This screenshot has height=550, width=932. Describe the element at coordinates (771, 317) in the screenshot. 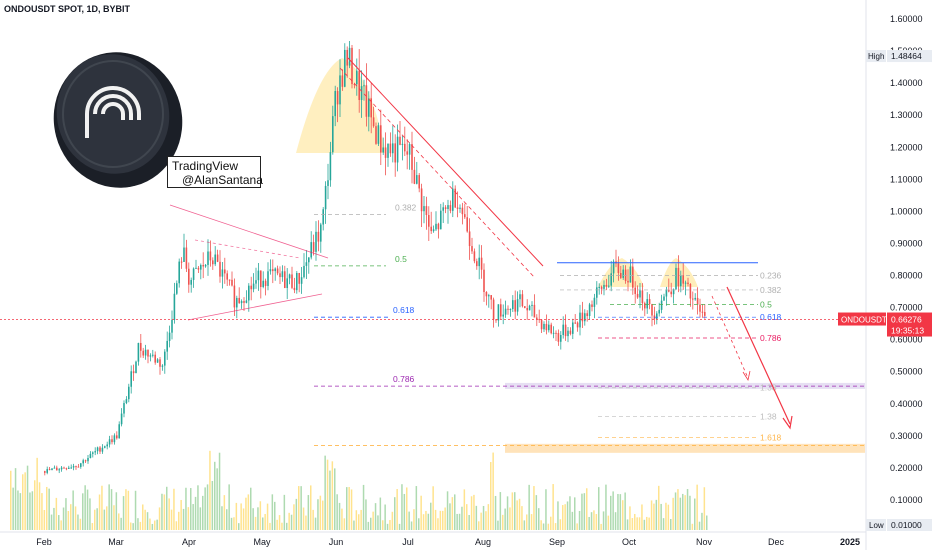

I see `fib-right-label: 0.618` at that location.